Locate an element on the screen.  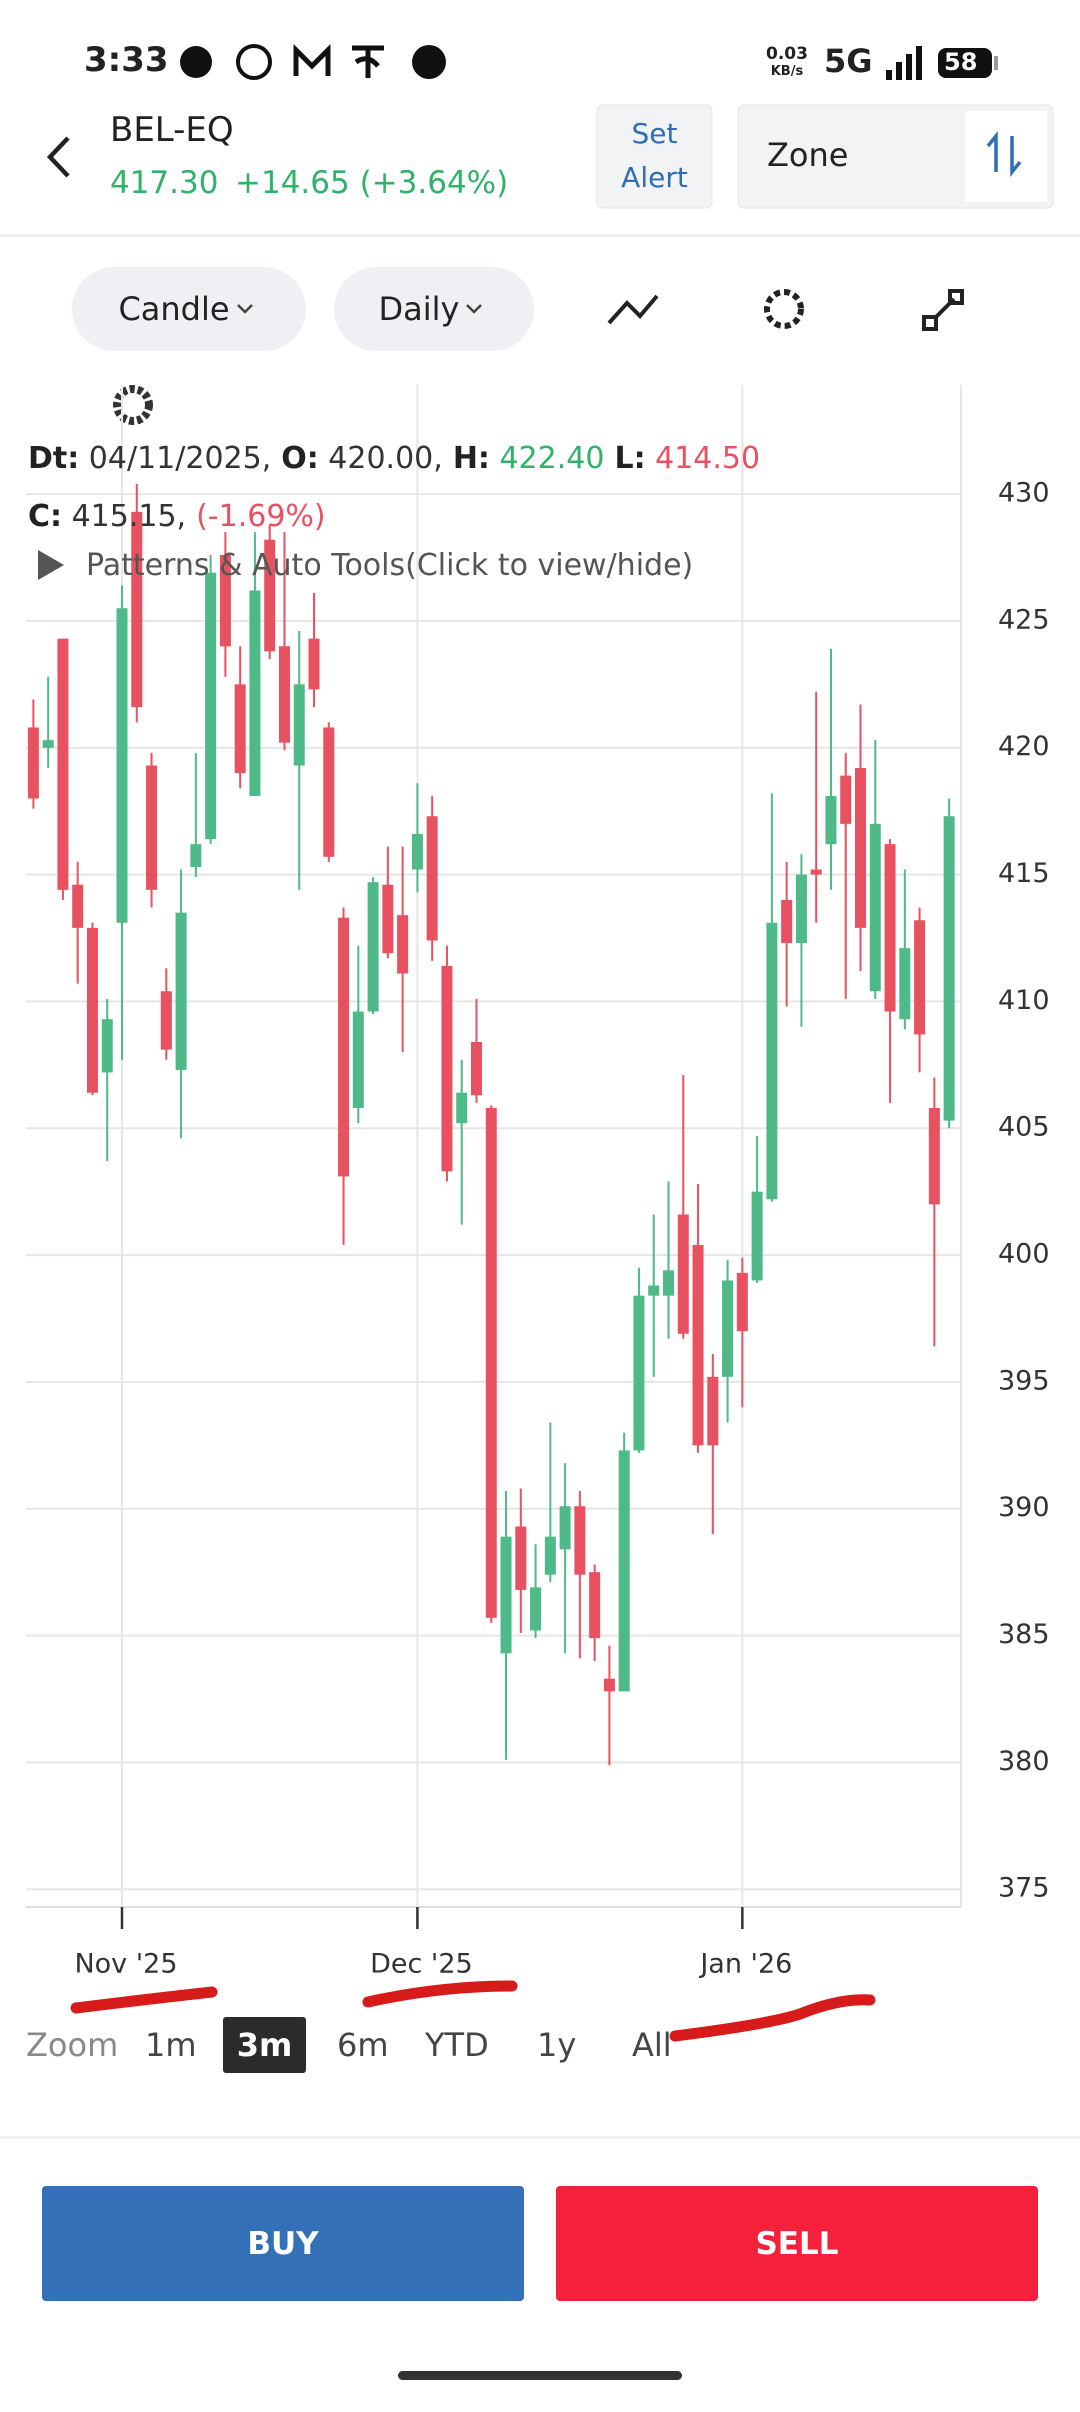
y-tick-label: 375 is located at coordinates (1024, 1888).